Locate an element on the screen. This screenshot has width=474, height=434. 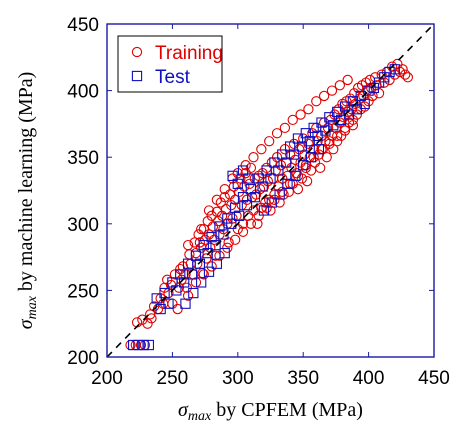
y-tick-label: 350 is located at coordinates (83, 158).